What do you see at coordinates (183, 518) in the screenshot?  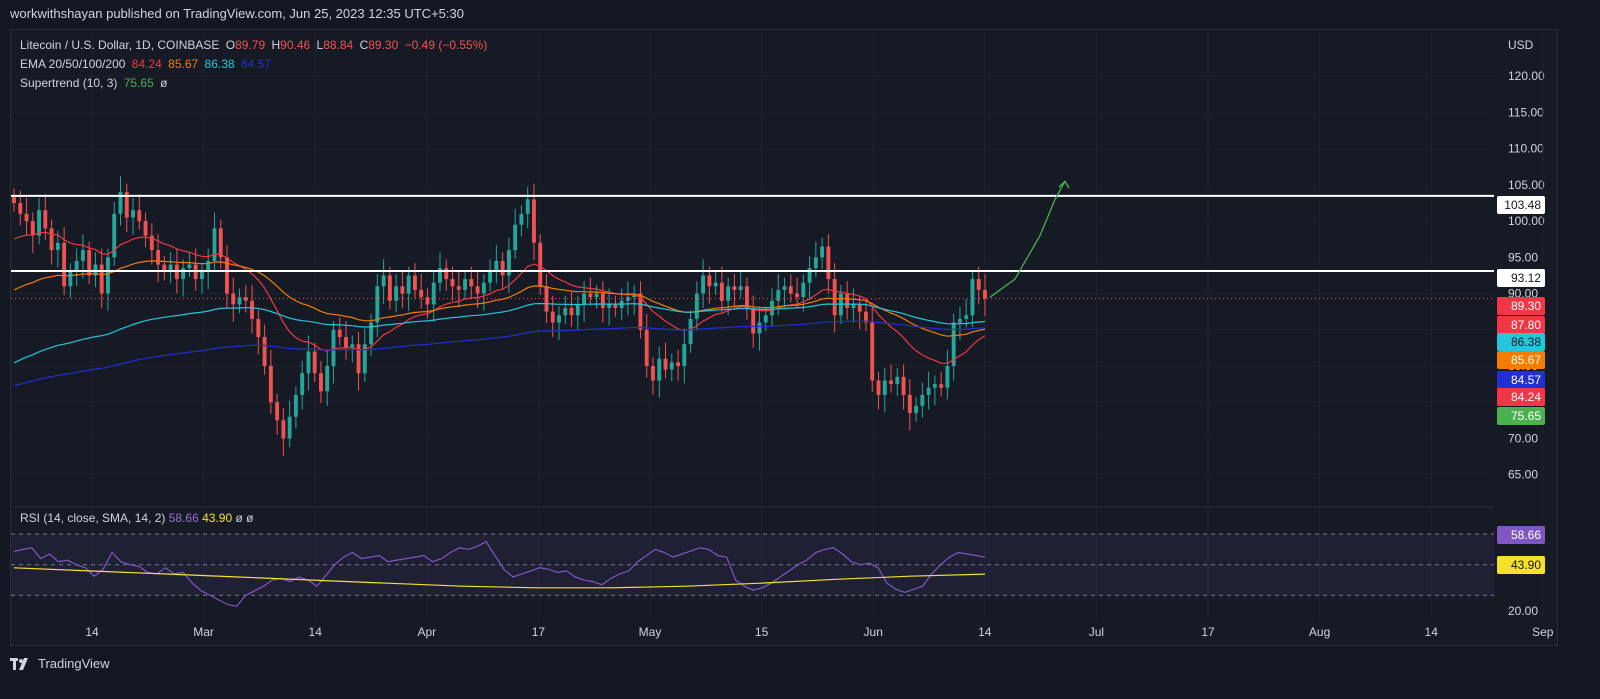 I see `rsi-value: 58.66` at bounding box center [183, 518].